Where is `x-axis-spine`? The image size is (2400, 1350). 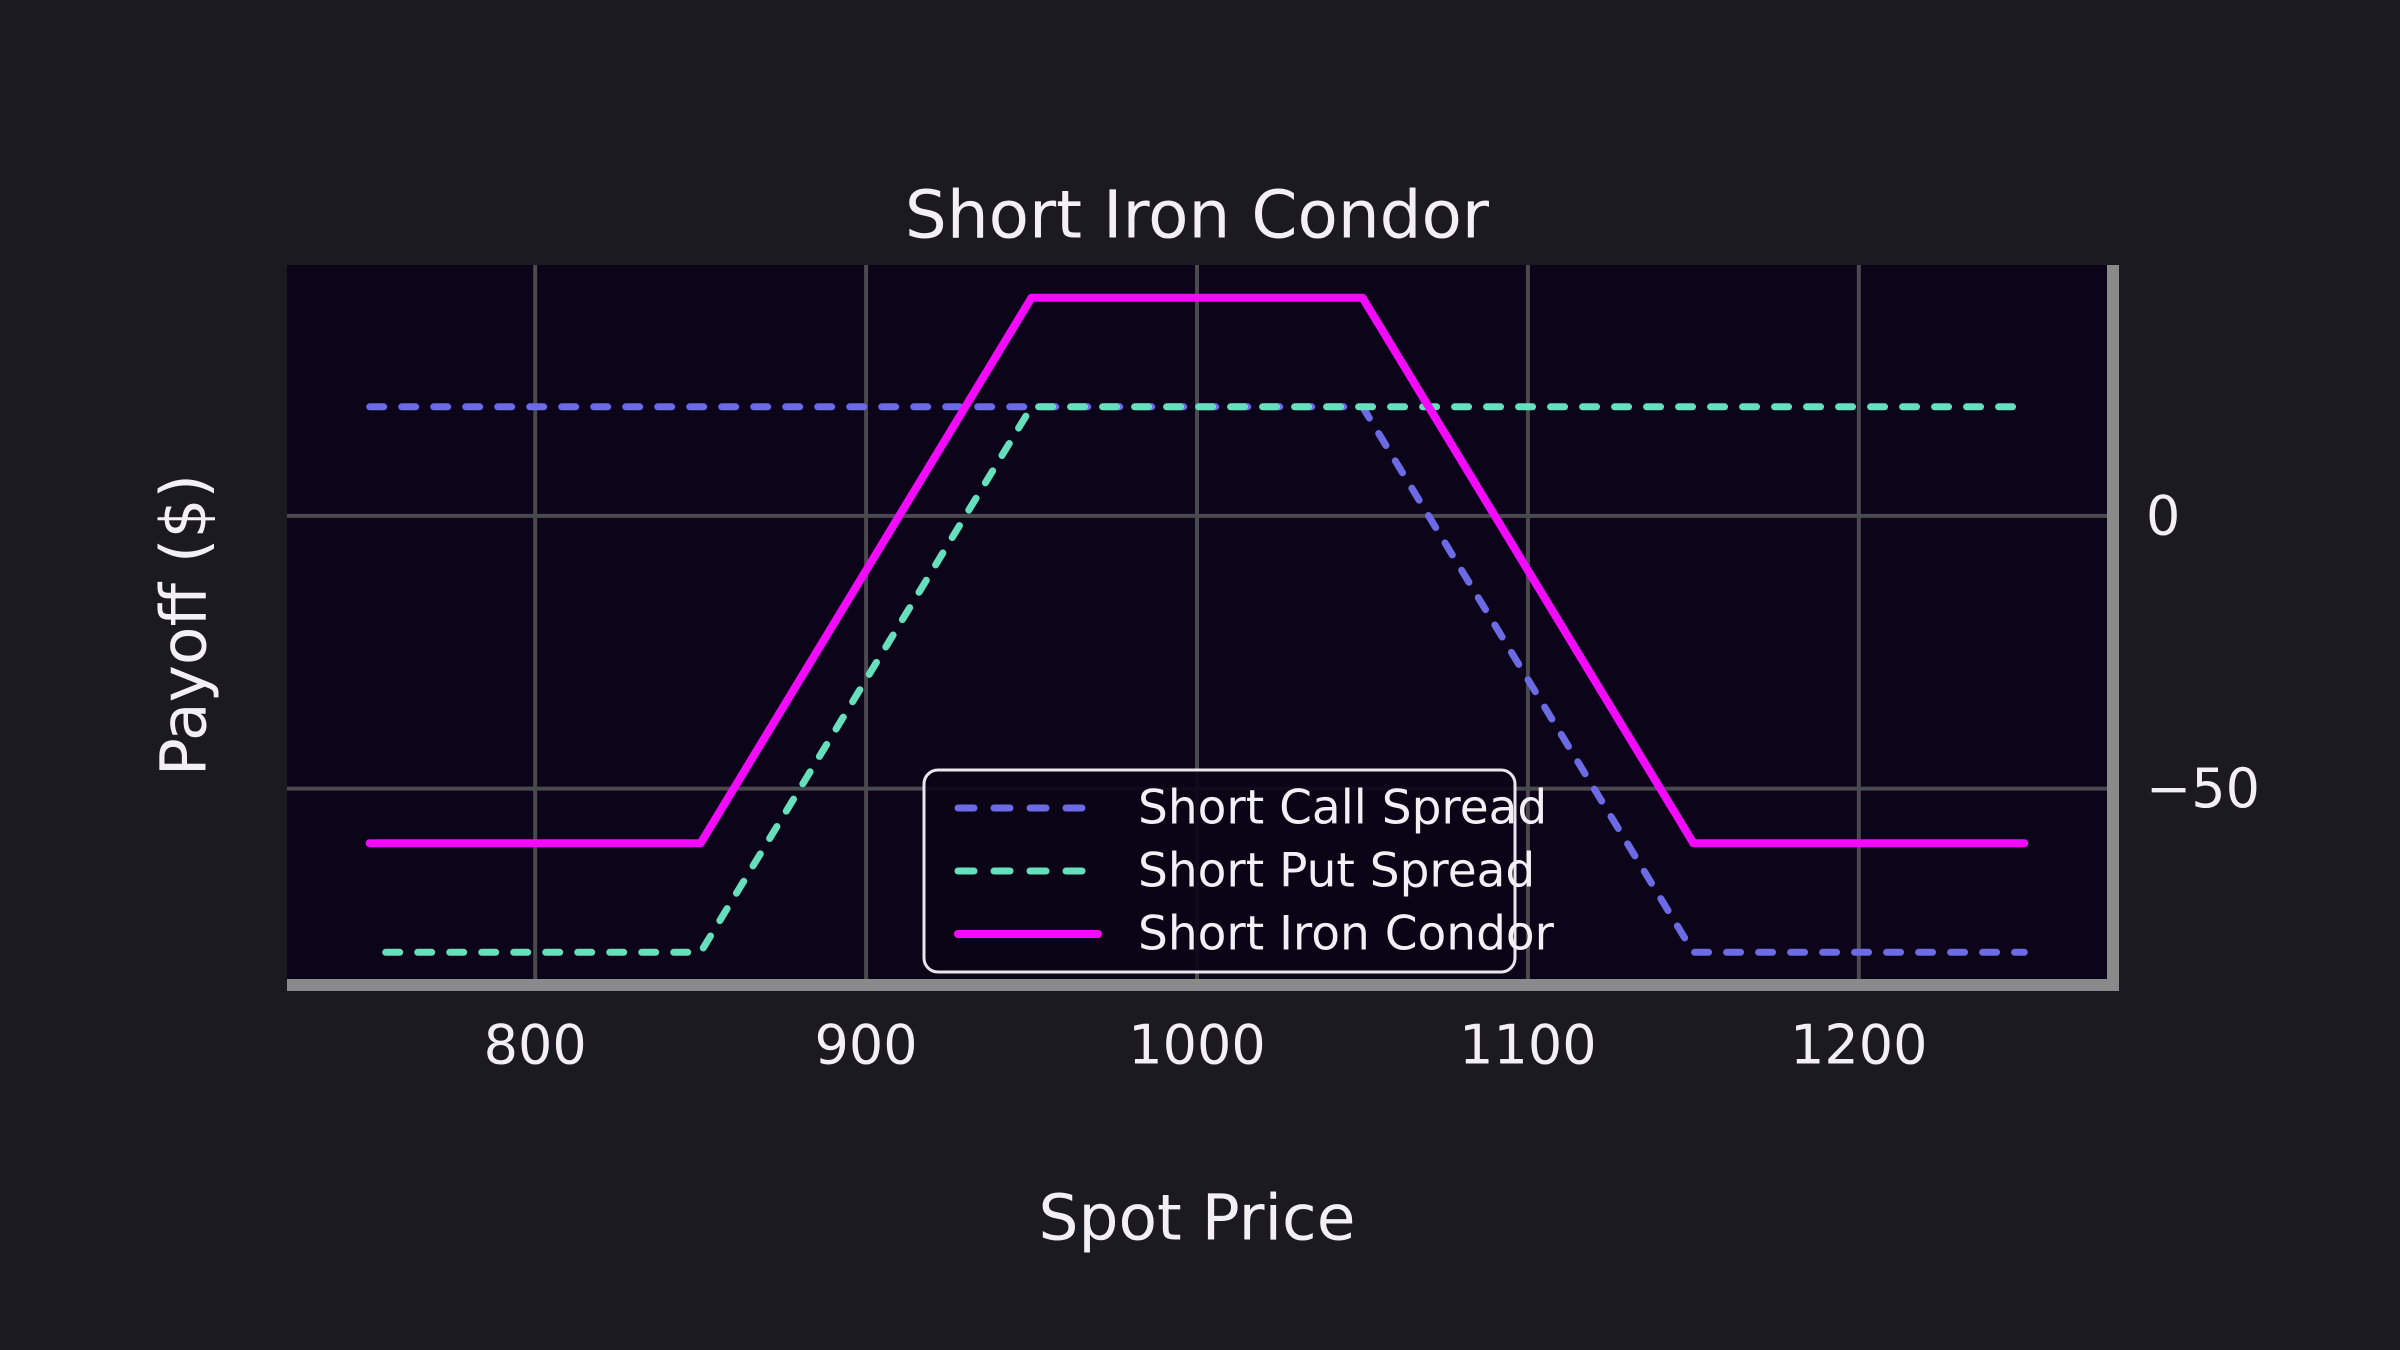
x-axis-spine is located at coordinates (1203, 985).